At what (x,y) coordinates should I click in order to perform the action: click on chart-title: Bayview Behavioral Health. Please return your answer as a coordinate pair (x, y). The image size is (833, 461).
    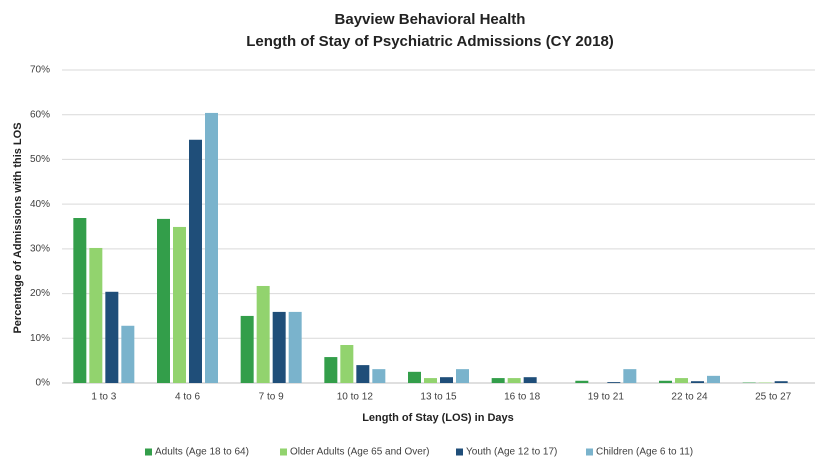
    Looking at the image, I should click on (430, 19).